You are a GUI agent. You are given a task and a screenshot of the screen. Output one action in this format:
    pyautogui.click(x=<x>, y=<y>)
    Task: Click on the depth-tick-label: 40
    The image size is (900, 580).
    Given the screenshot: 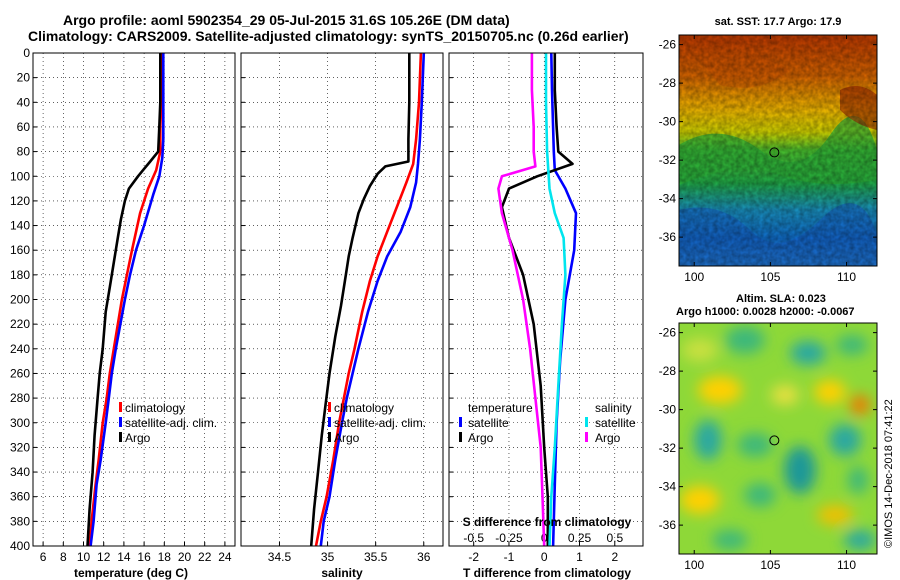 What is the action you would take?
    pyautogui.click(x=24, y=102)
    